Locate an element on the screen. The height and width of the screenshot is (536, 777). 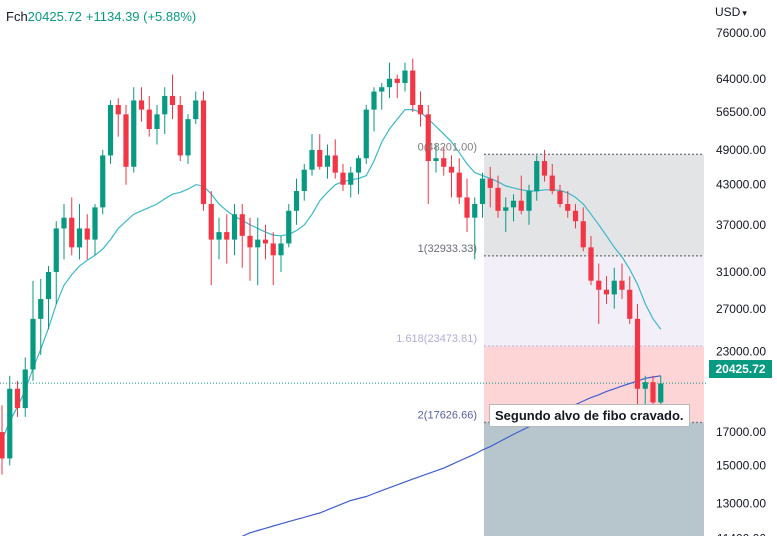
header-close: 20425.72 is located at coordinates (54, 16).